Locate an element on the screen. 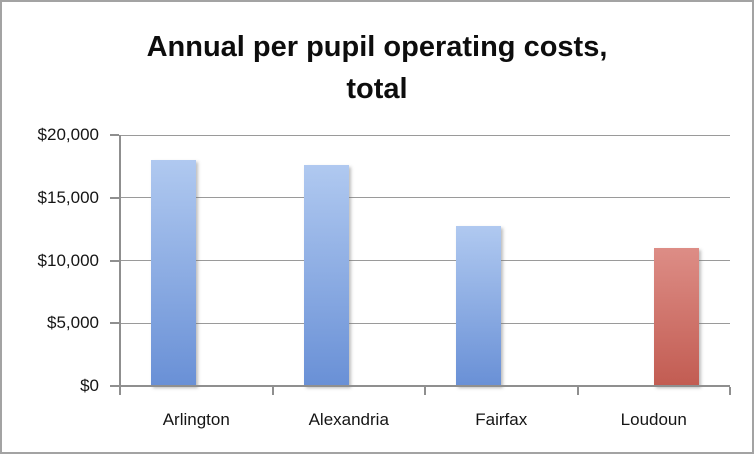  category-label-arlington: Arlington is located at coordinates (196, 419).